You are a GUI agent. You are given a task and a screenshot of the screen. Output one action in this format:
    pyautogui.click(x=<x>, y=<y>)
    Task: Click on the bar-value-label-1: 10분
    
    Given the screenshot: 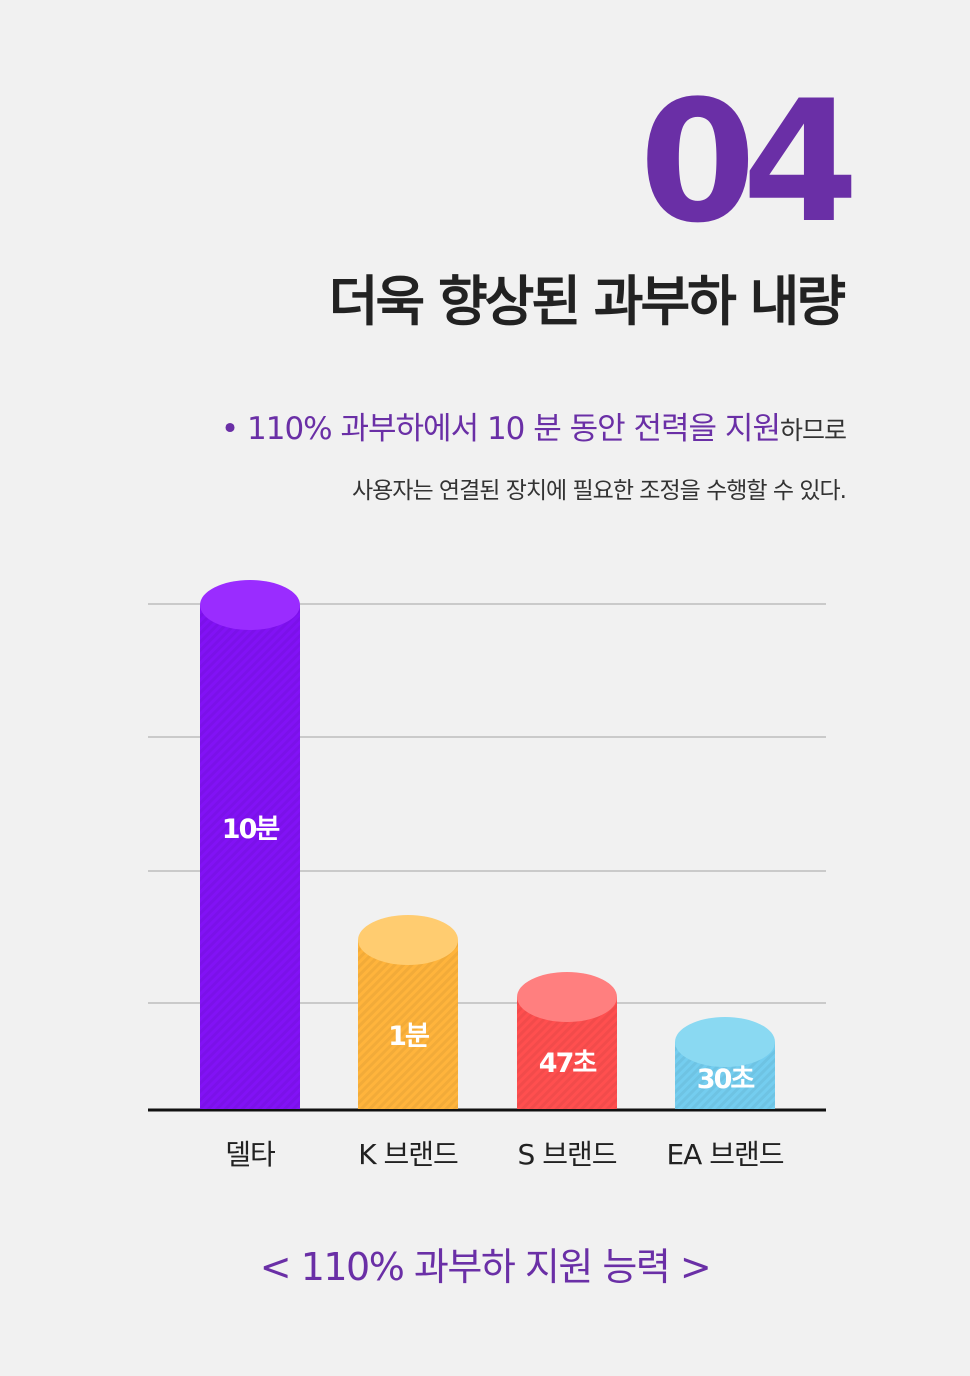 What is the action you would take?
    pyautogui.click(x=251, y=829)
    